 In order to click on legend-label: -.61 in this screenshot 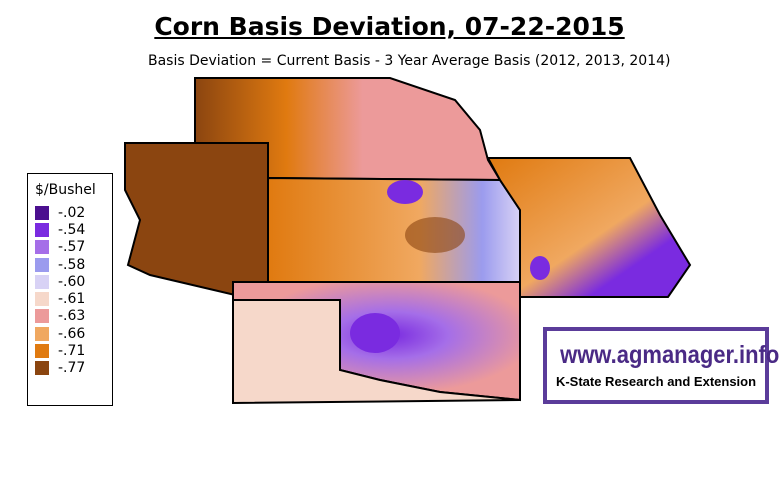, I will do `click(72, 299)`.